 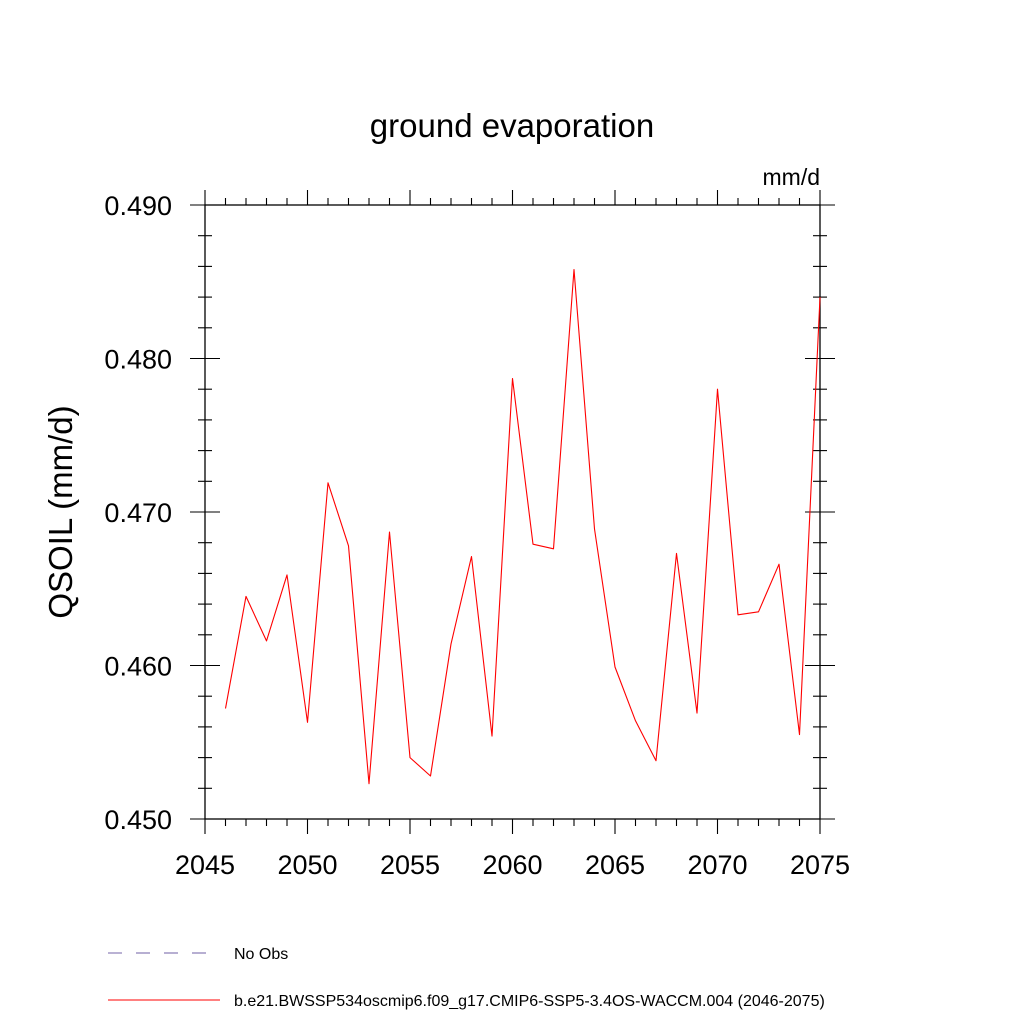 What do you see at coordinates (261, 954) in the screenshot?
I see `legend-label-no-obs: No Obs` at bounding box center [261, 954].